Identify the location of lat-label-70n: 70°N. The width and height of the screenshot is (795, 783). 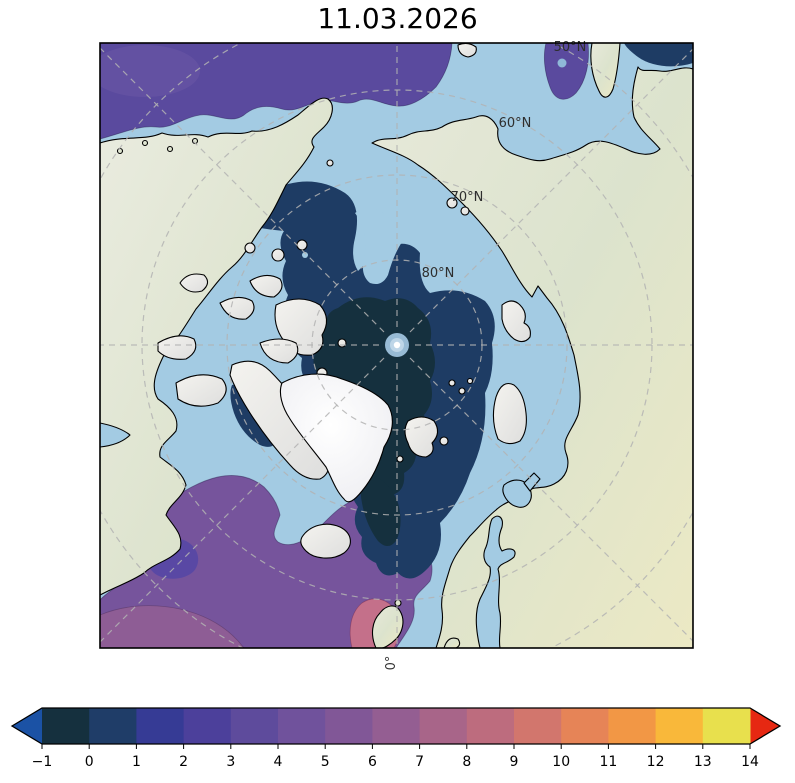
(467, 197).